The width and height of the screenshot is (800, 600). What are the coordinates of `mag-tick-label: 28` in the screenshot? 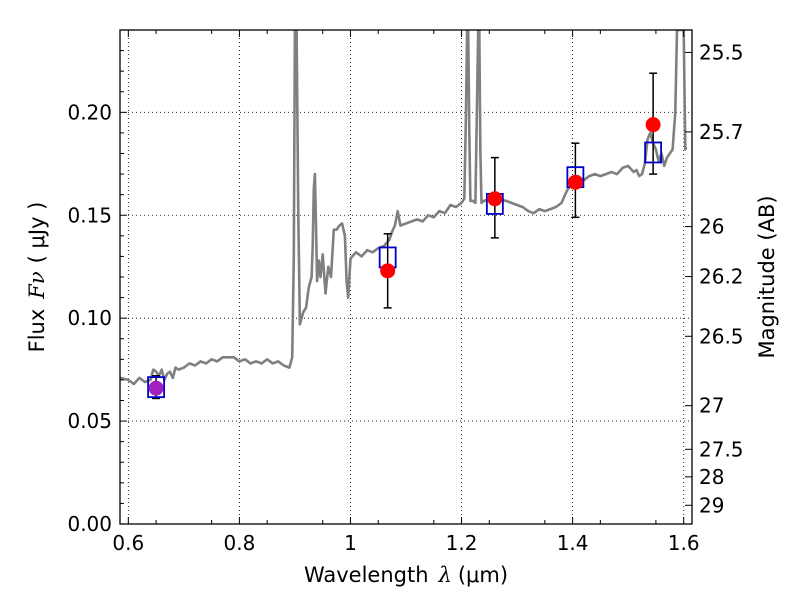 It's located at (711, 477).